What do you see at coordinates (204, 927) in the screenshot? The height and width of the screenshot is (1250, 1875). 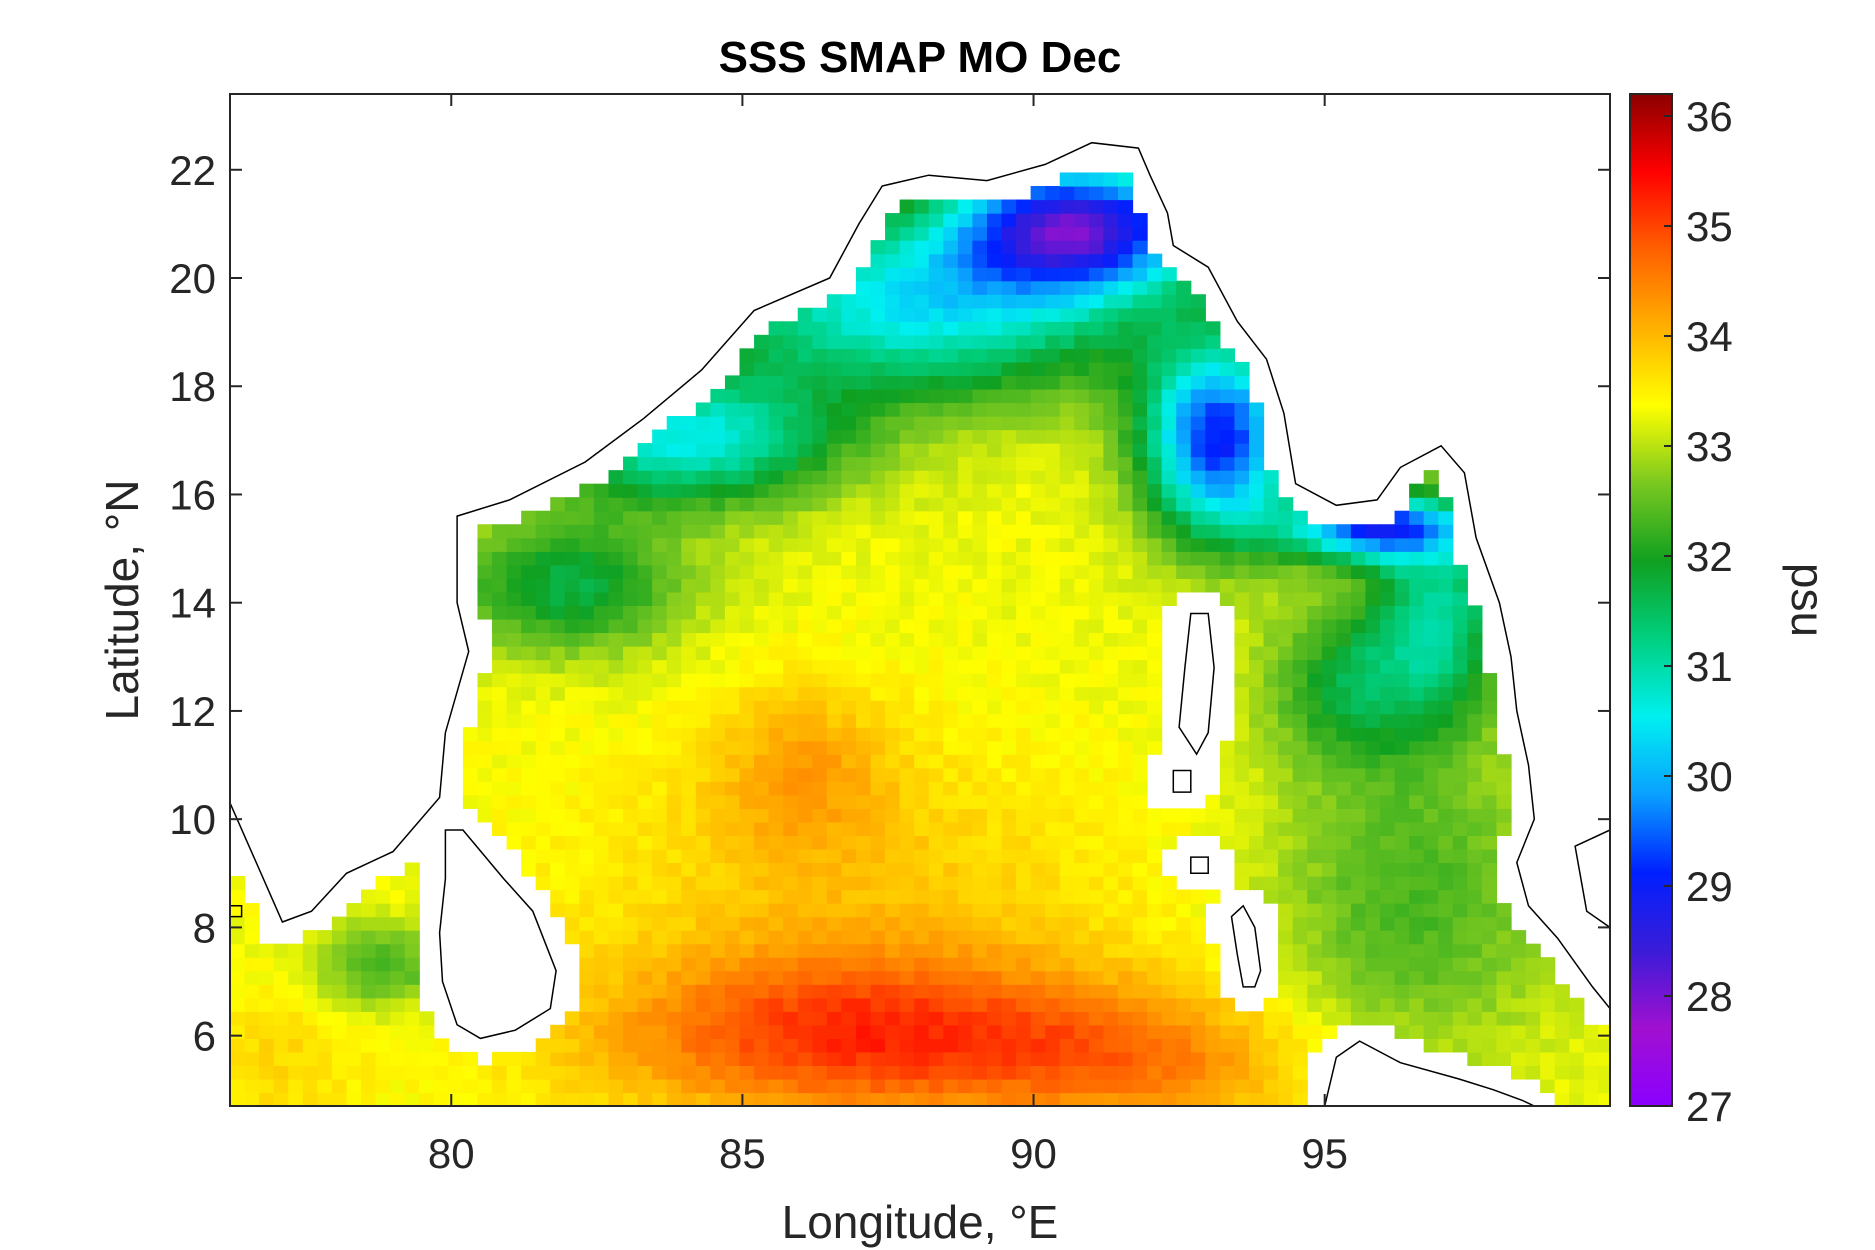 I see `y-tick-label: 8` at bounding box center [204, 927].